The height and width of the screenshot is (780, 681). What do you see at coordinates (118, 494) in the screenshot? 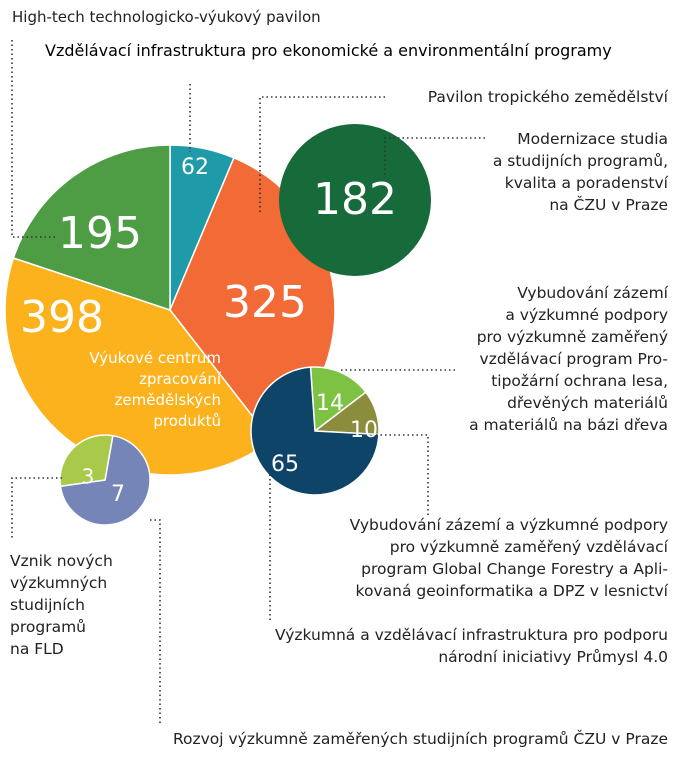
I see `value-label: 7` at bounding box center [118, 494].